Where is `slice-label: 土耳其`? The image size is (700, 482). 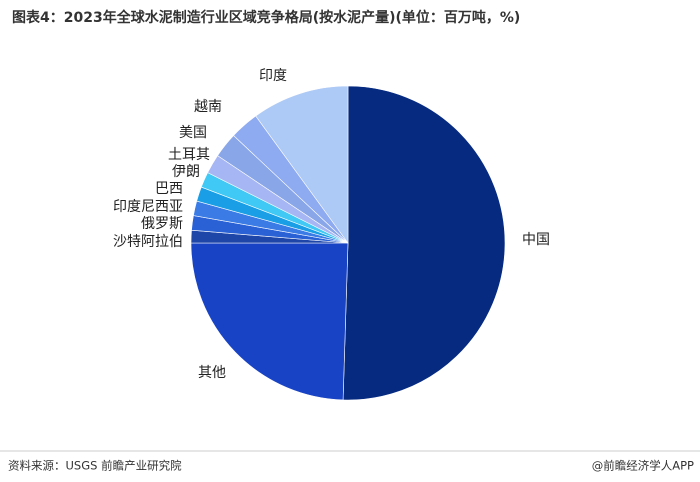
slice-label: 土耳其 is located at coordinates (189, 155).